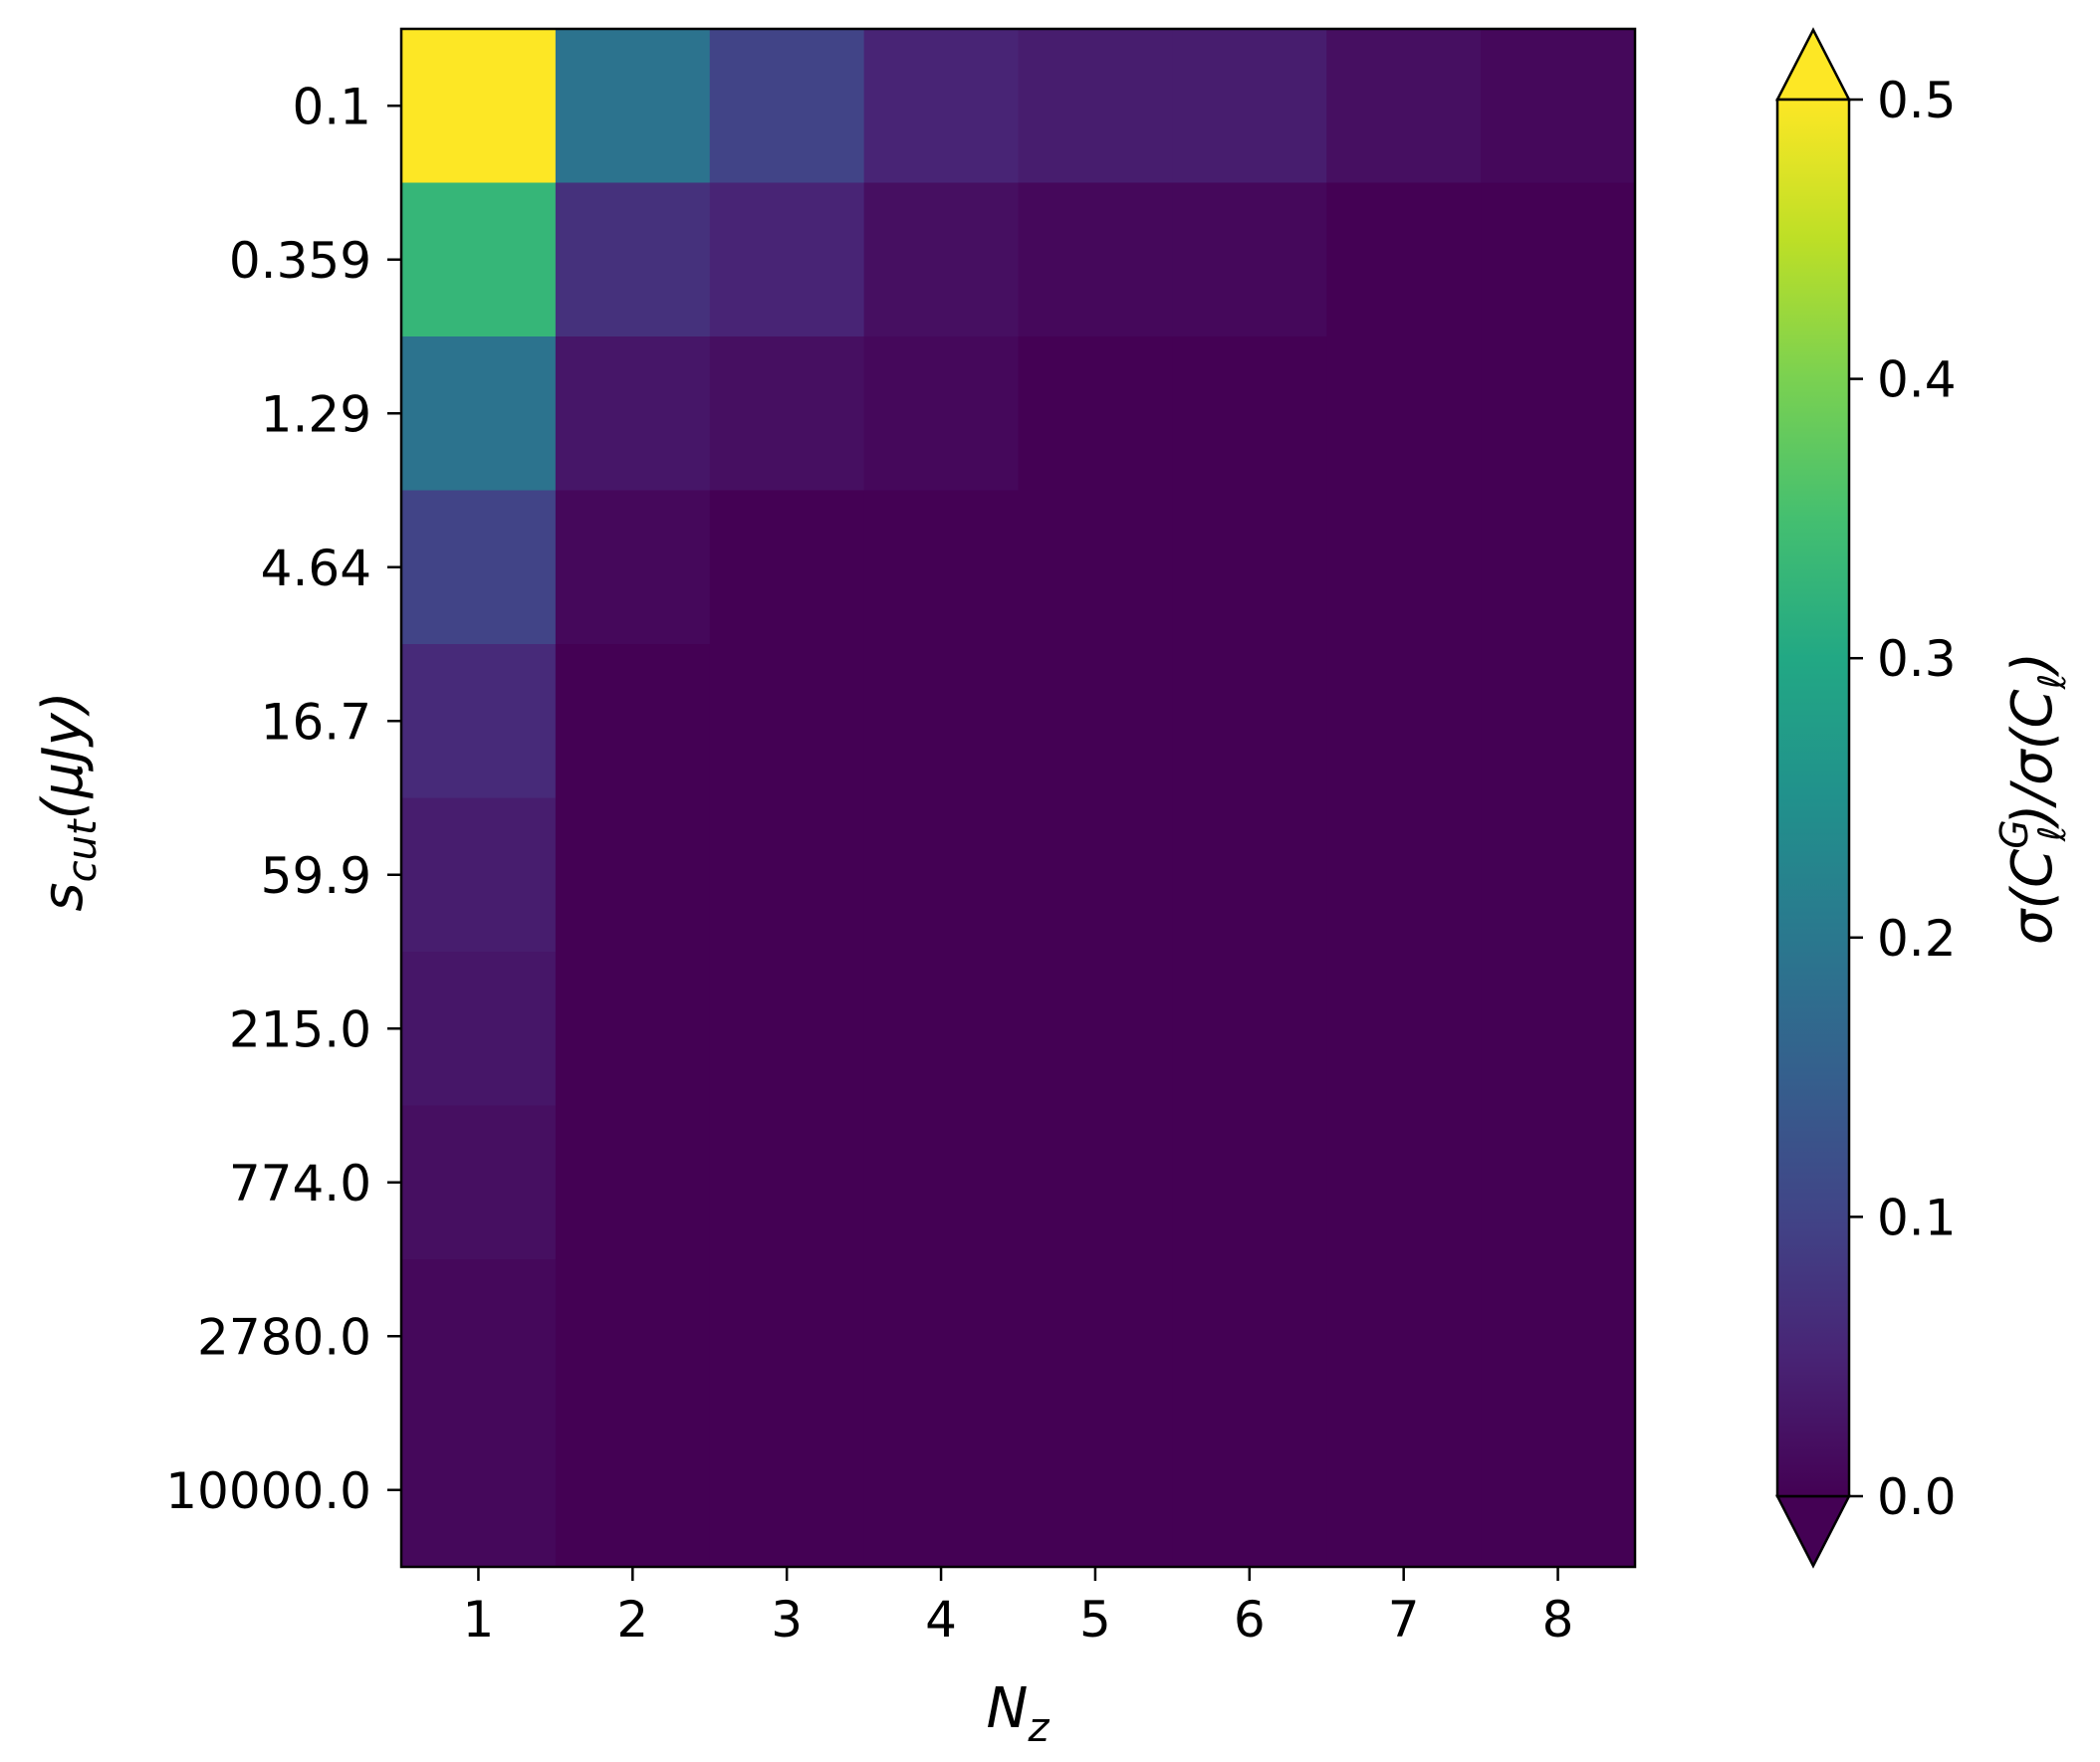  What do you see at coordinates (268, 1491) in the screenshot?
I see `y-tick-label: 10000.0` at bounding box center [268, 1491].